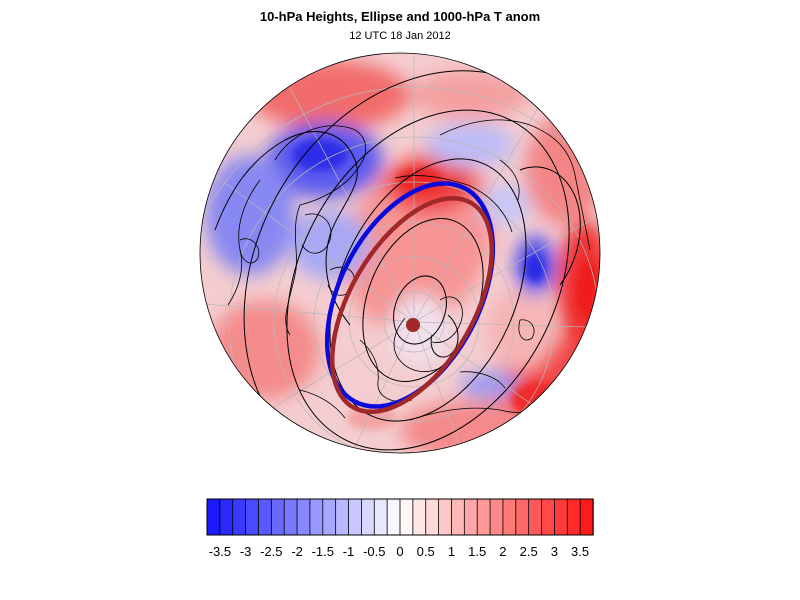  What do you see at coordinates (413, 325) in the screenshot?
I see `ellipse-center-dot` at bounding box center [413, 325].